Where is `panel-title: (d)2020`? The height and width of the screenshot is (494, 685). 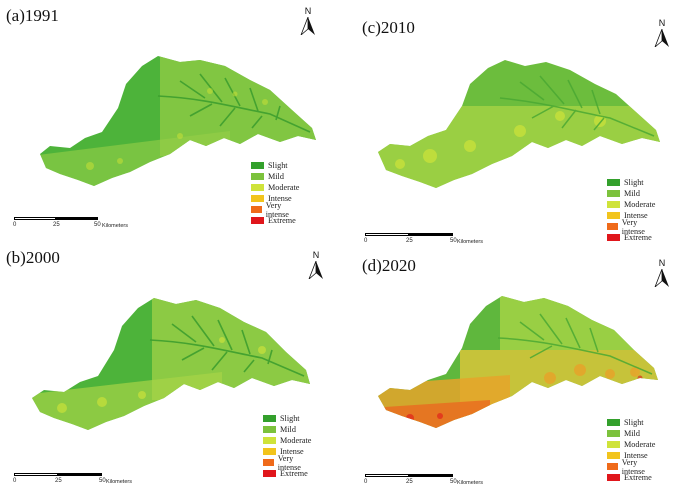
panel-title: (d)2020 is located at coordinates (389, 265).